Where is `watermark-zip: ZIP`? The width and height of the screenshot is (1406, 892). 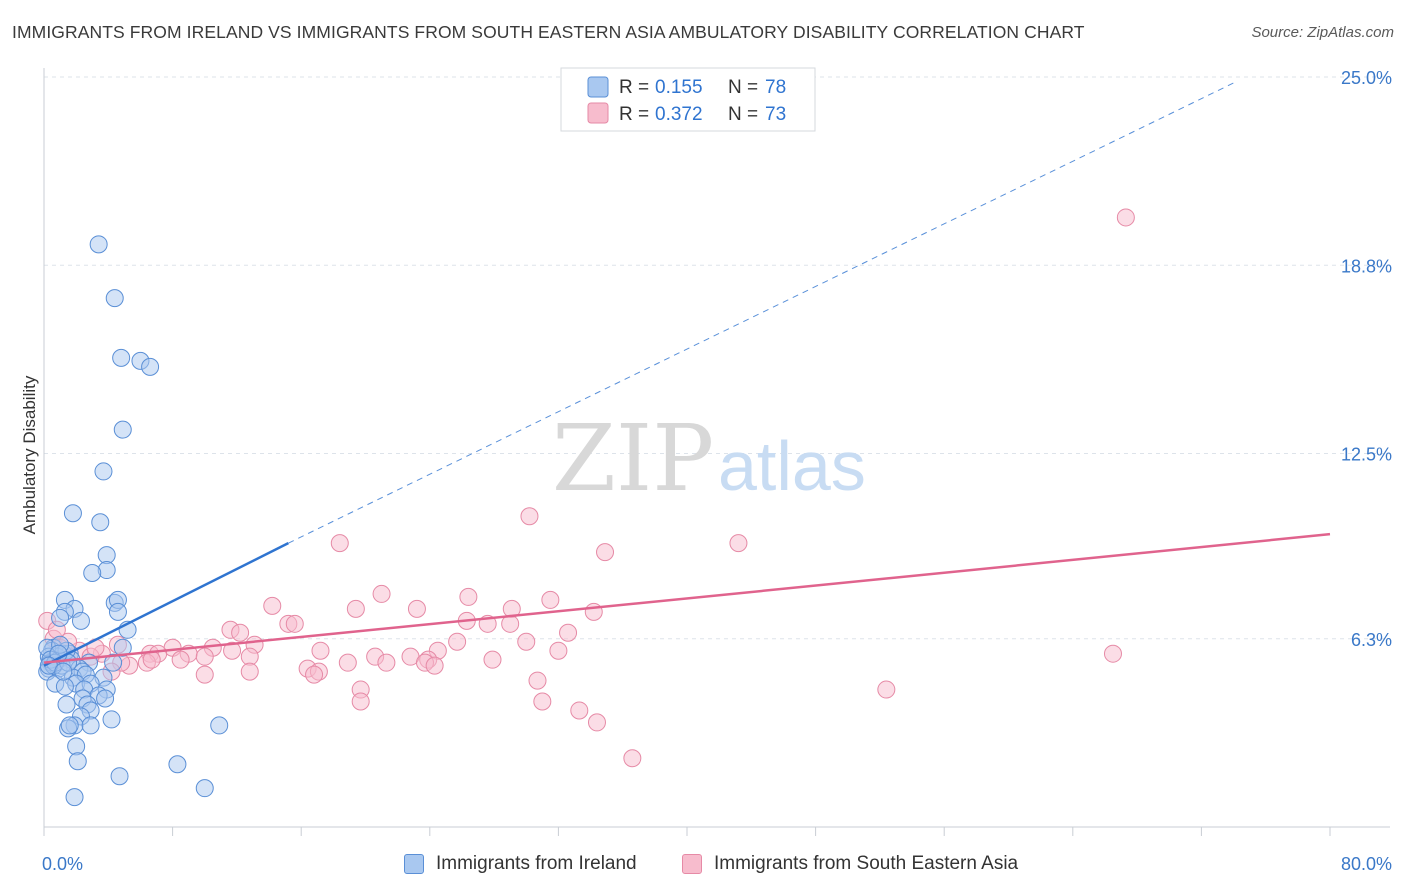
watermark-zip: ZIP is located at coordinates (633, 458).